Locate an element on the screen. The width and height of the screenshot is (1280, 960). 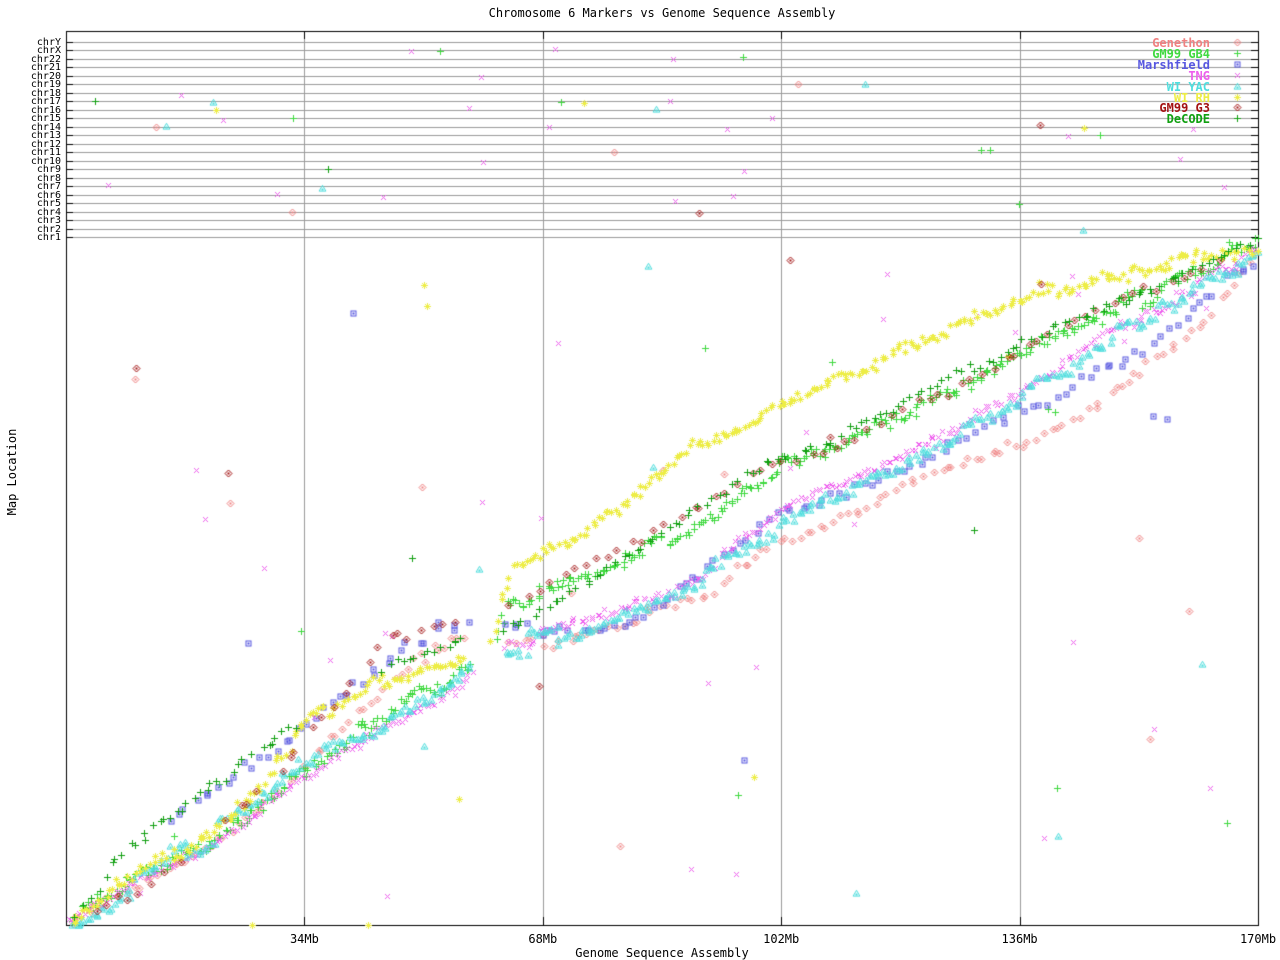
y-tick-label-chromosome: chr14 is located at coordinates (45, 127).